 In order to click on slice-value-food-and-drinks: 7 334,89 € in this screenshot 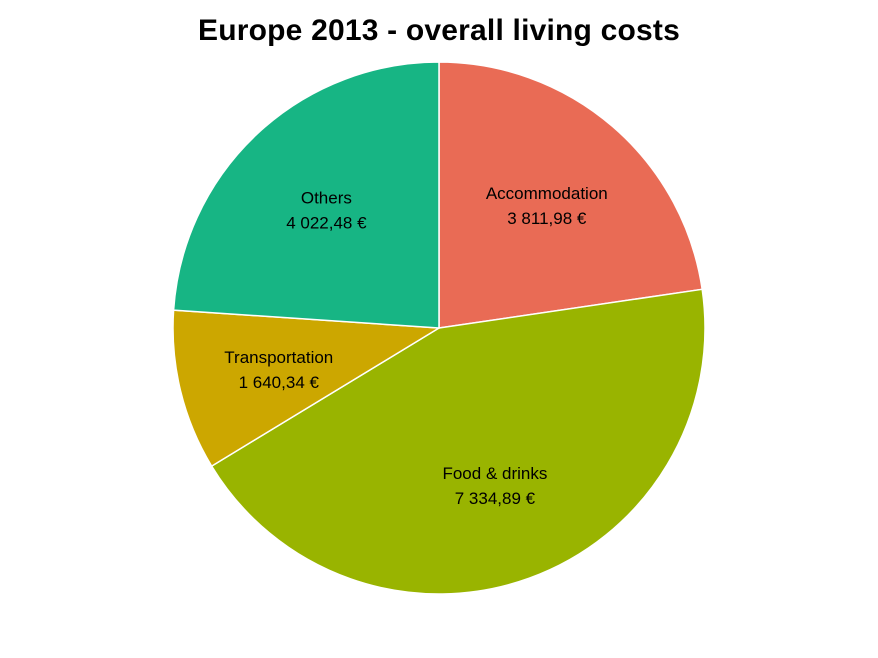, I will do `click(495, 498)`.